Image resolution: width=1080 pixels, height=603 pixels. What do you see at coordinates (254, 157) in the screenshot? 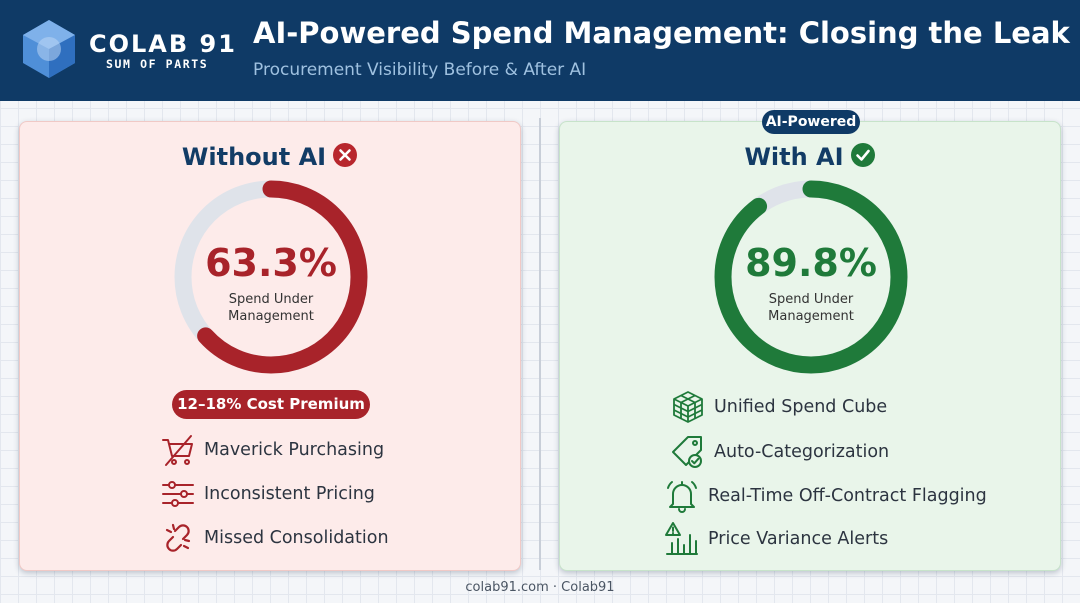
I see `without-ai-heading-text: Without AI` at bounding box center [254, 157].